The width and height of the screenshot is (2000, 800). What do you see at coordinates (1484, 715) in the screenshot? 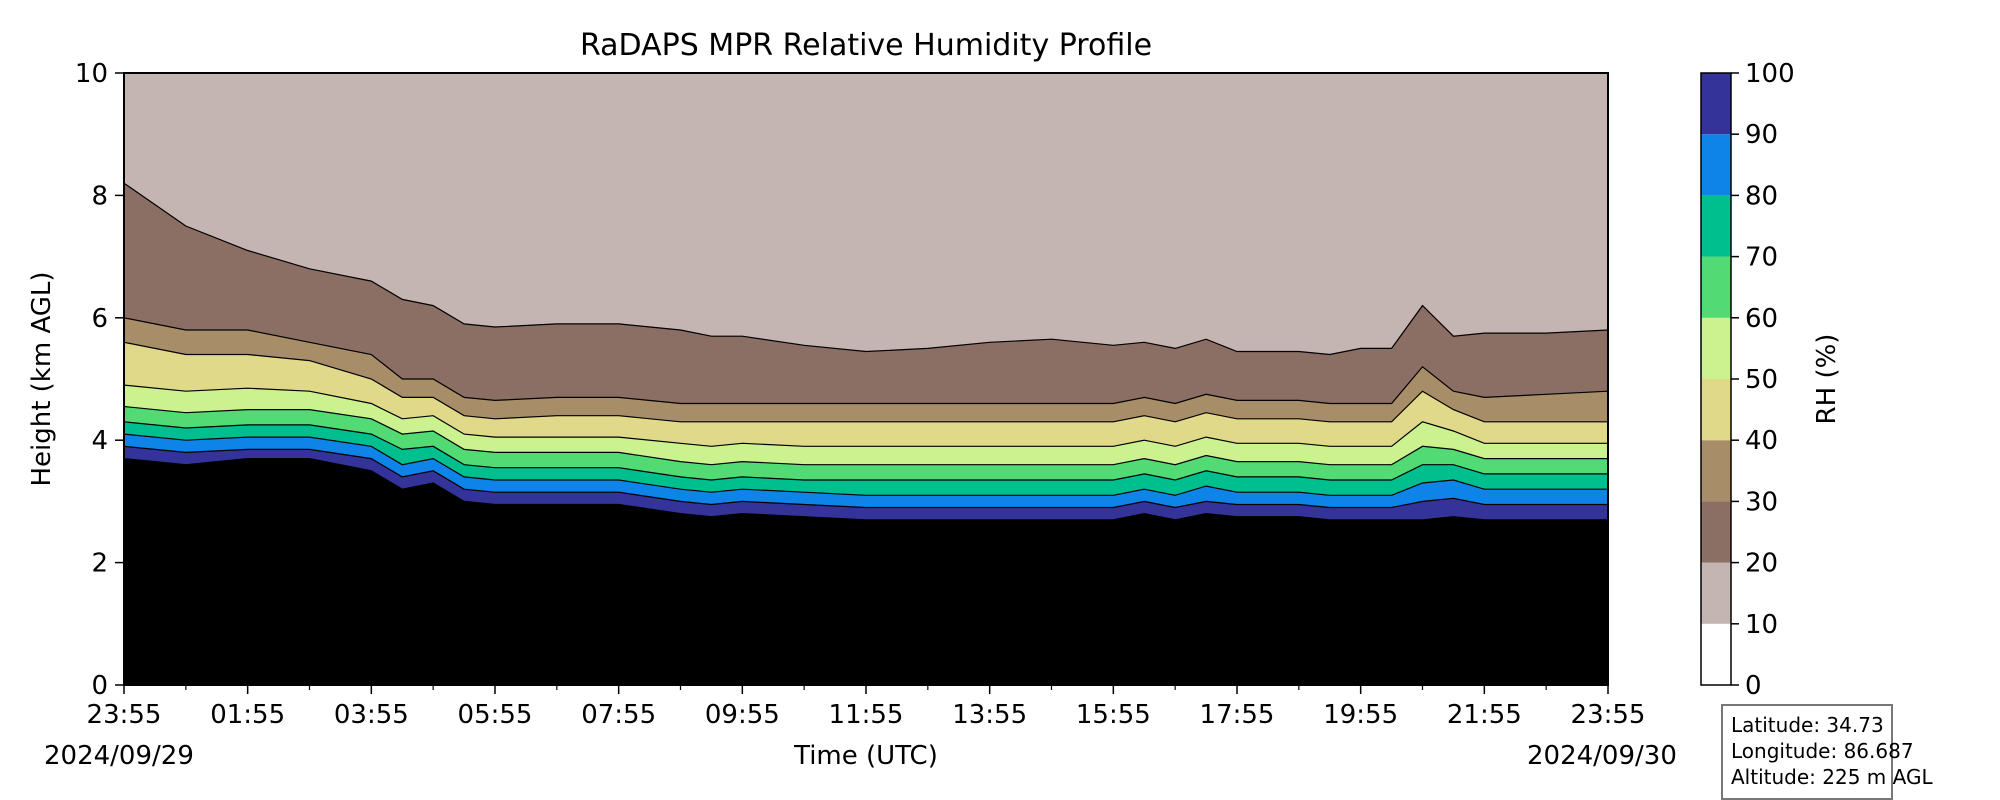
I see `x-tick-label: 21:55` at bounding box center [1484, 715].